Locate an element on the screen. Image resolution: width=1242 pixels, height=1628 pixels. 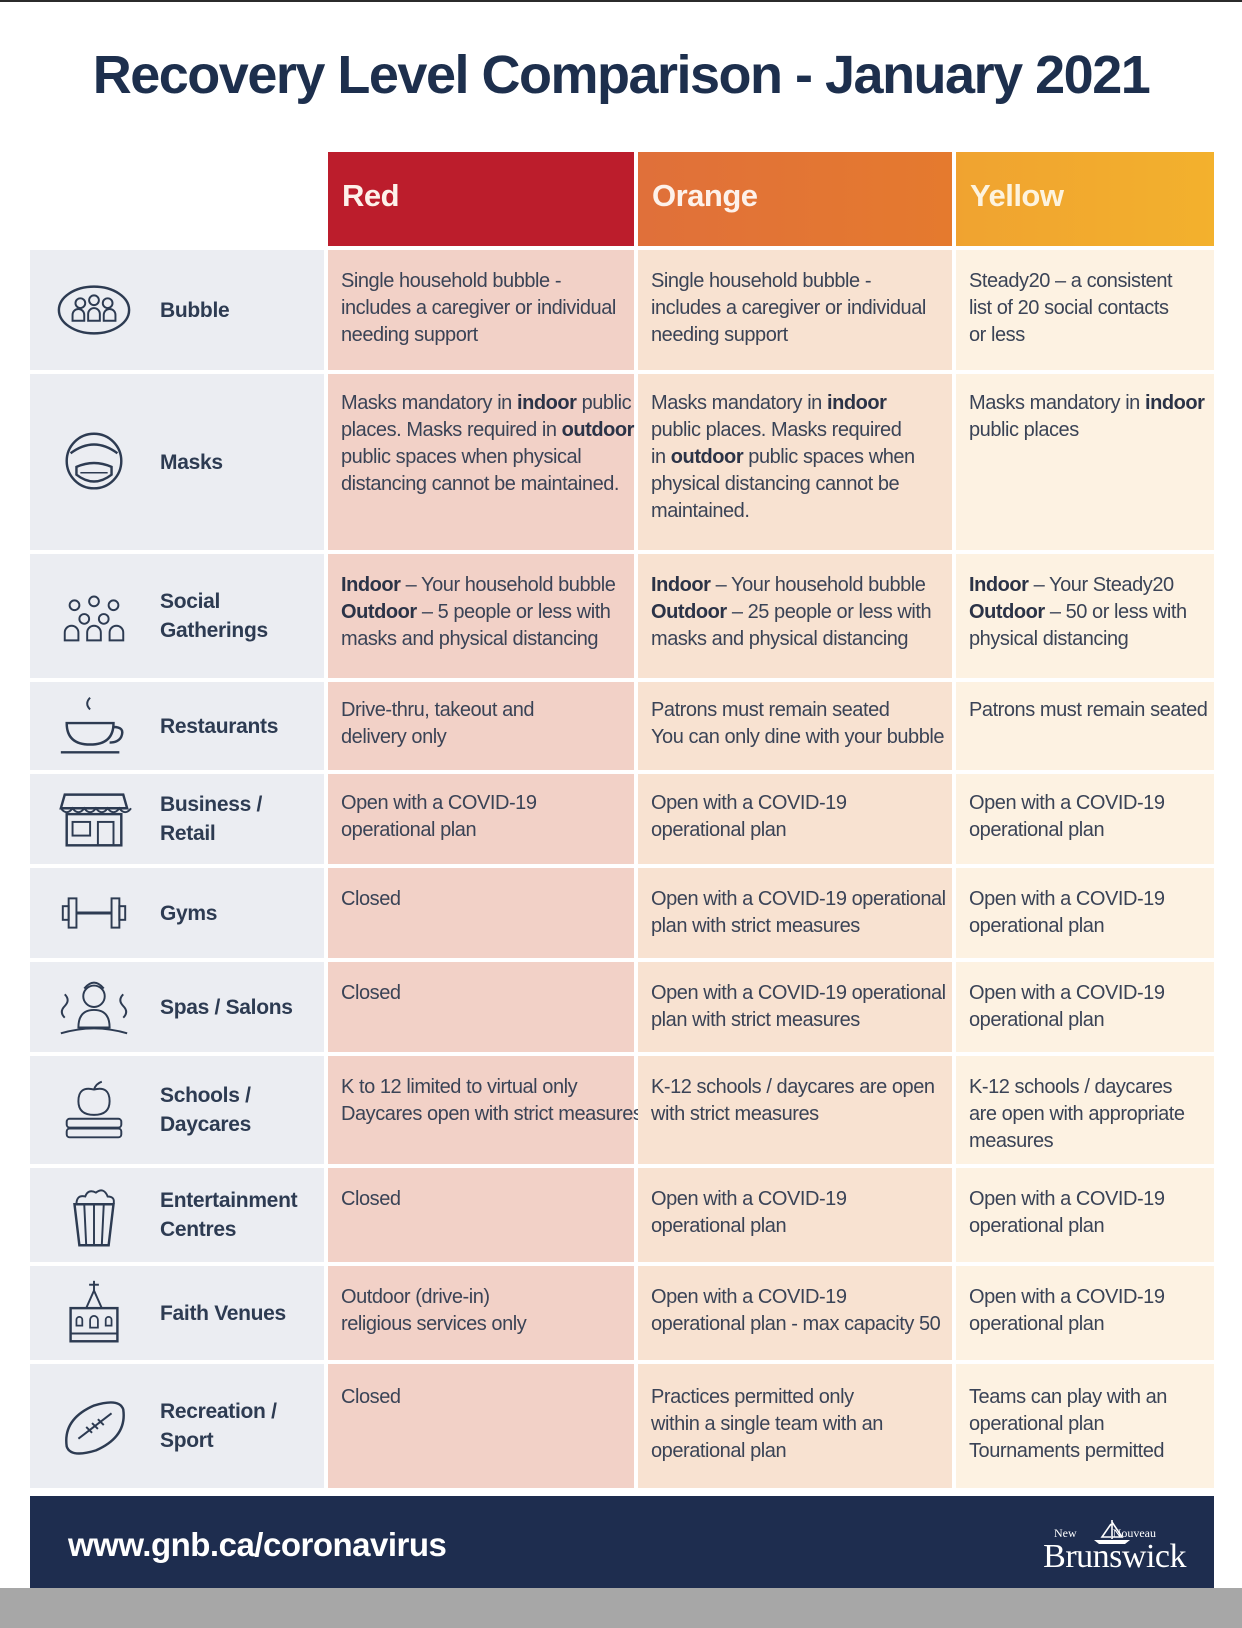
text-line: list of 20 social contacts is located at coordinates (1088, 308).